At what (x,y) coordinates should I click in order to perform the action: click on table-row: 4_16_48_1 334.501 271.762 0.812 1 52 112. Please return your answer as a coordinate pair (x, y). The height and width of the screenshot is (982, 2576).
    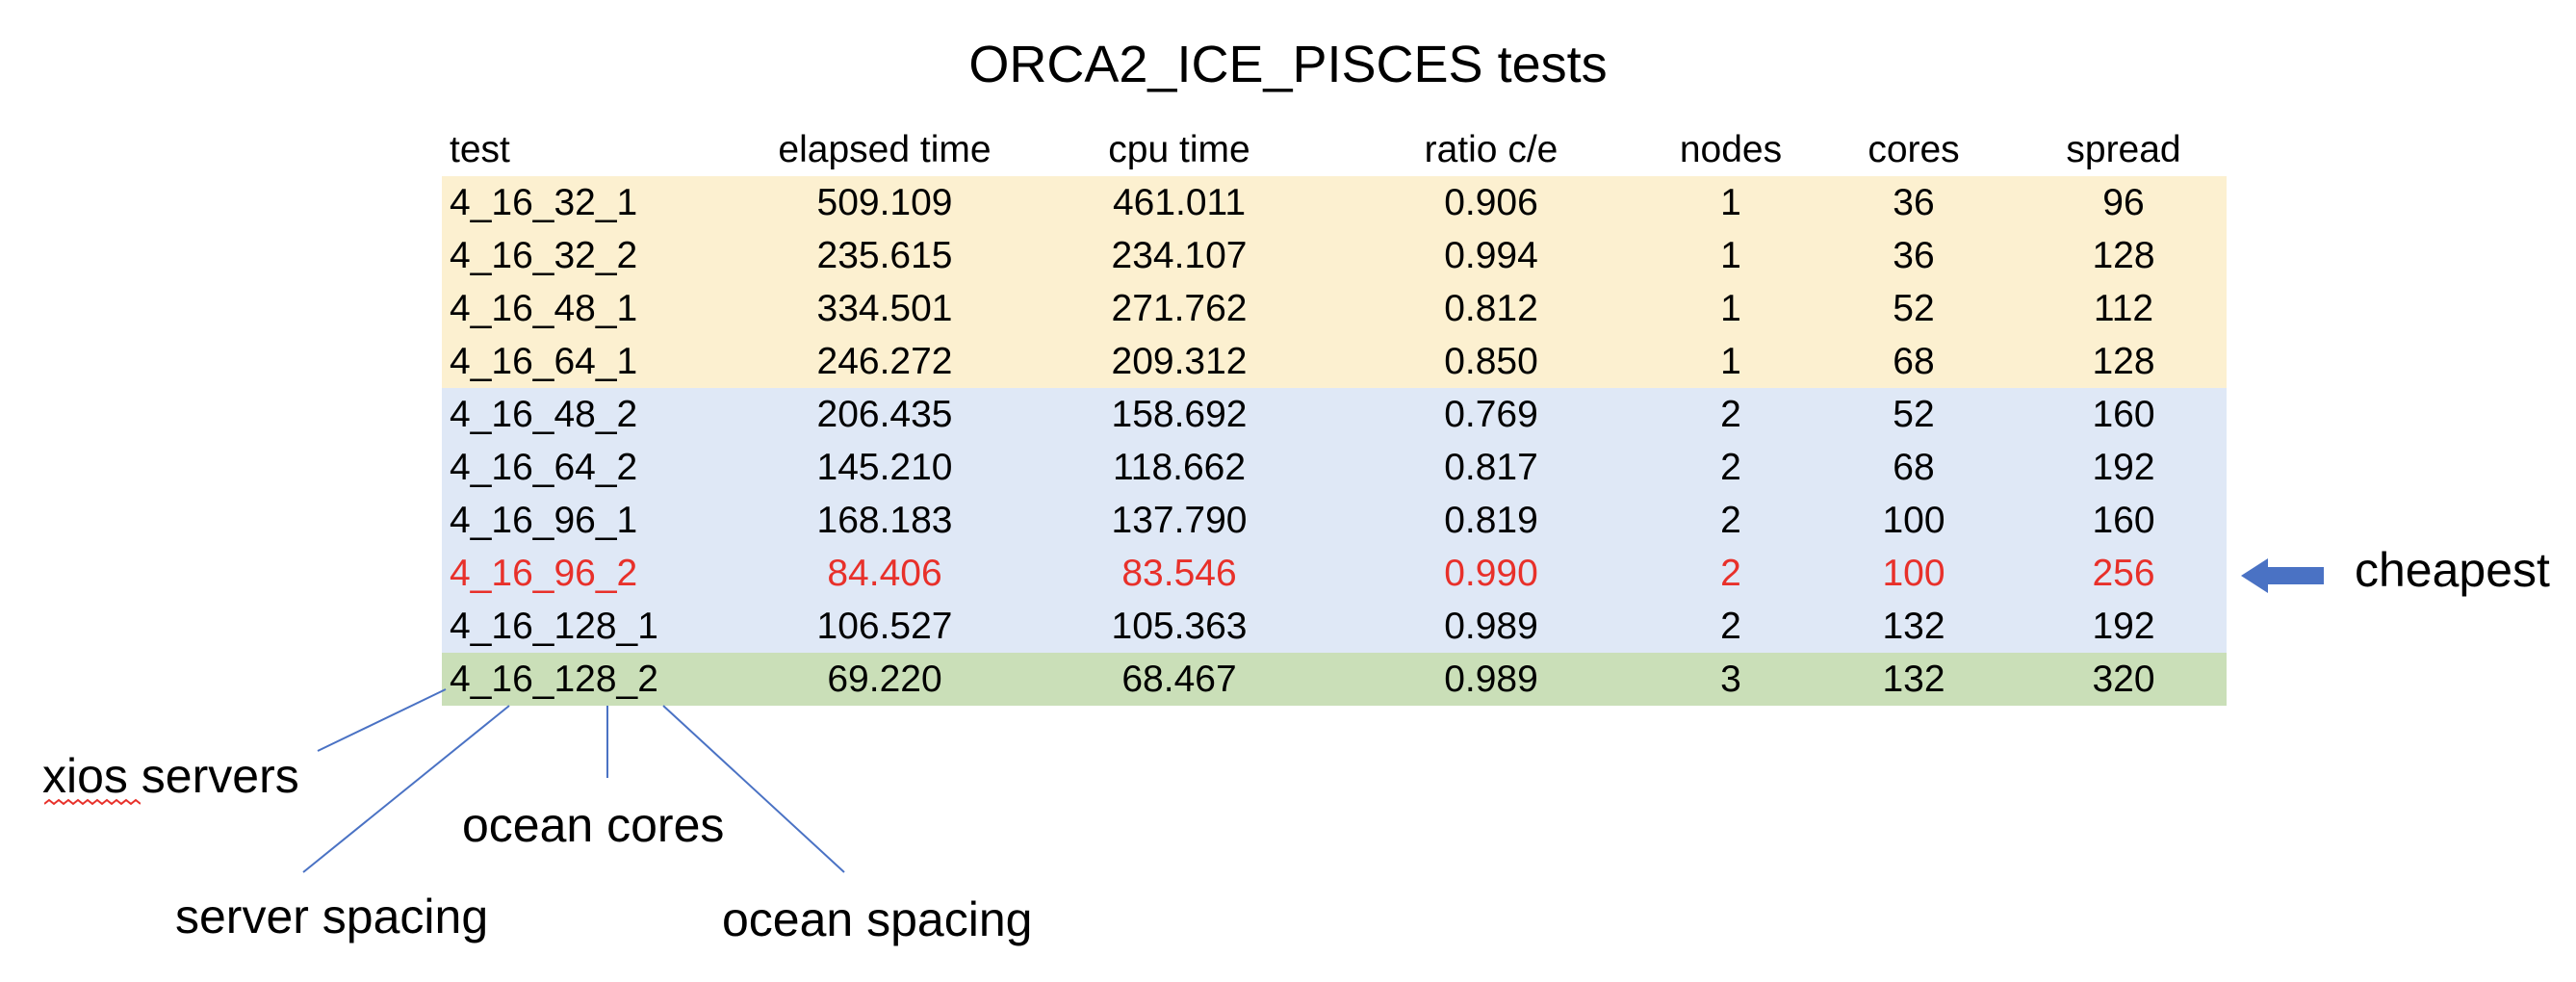
    Looking at the image, I should click on (1334, 309).